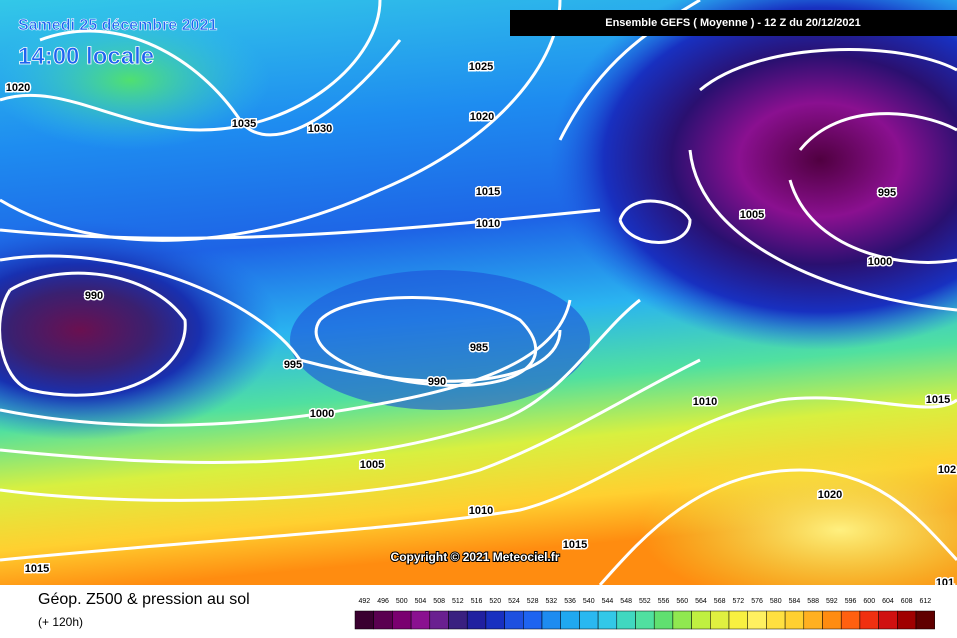  I want to click on date: Samedi 25 décembre 2021, so click(117, 25).